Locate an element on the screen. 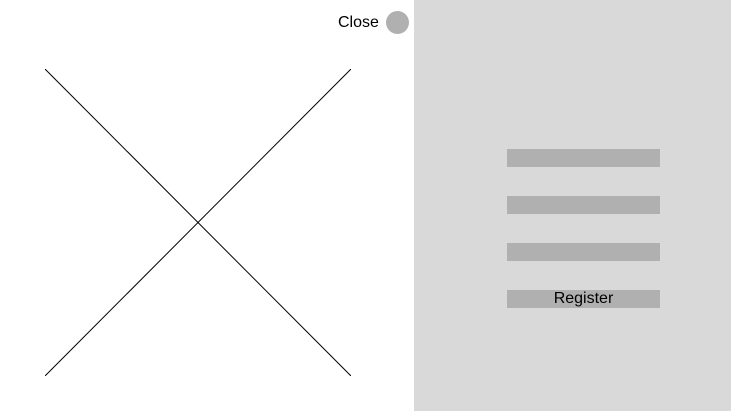 The image size is (731, 411). register-button: Register is located at coordinates (583, 299).